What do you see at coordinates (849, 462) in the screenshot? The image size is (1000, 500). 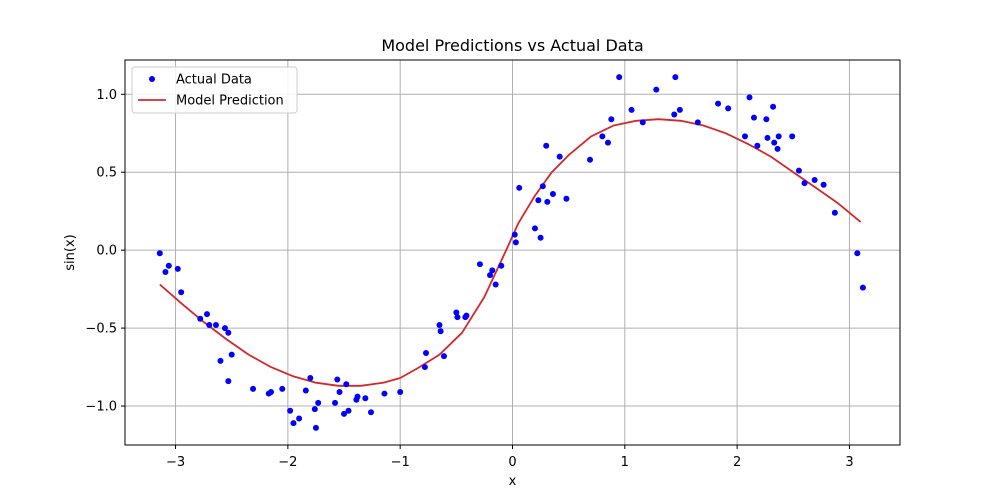 I see `x-tick-label: 3` at bounding box center [849, 462].